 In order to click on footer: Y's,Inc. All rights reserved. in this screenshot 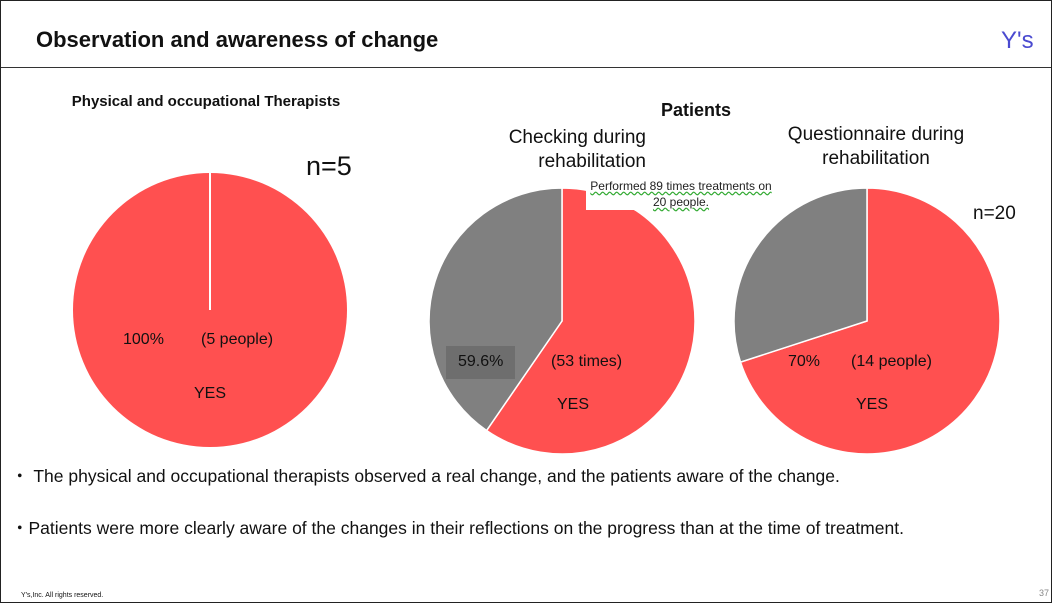, I will do `click(62, 595)`.